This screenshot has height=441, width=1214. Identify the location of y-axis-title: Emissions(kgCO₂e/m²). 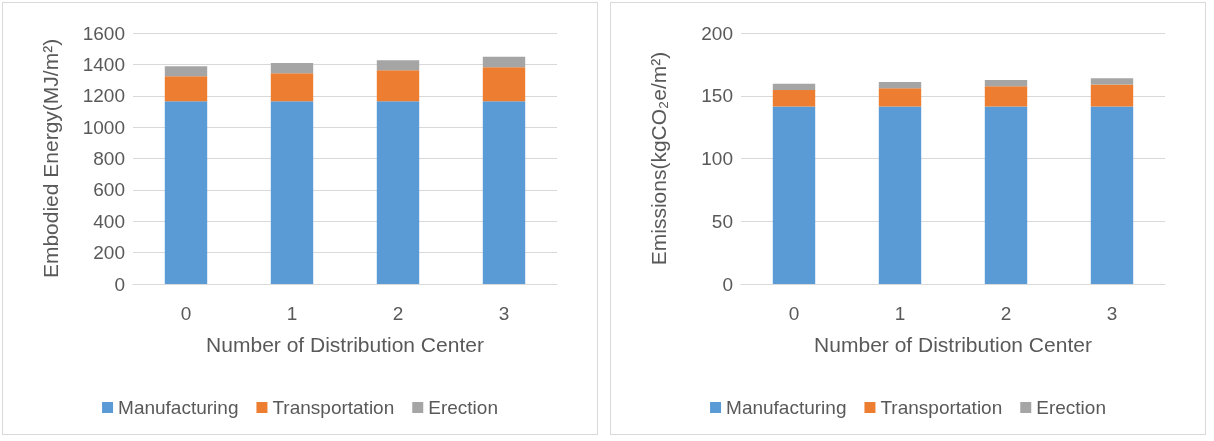
(658, 158).